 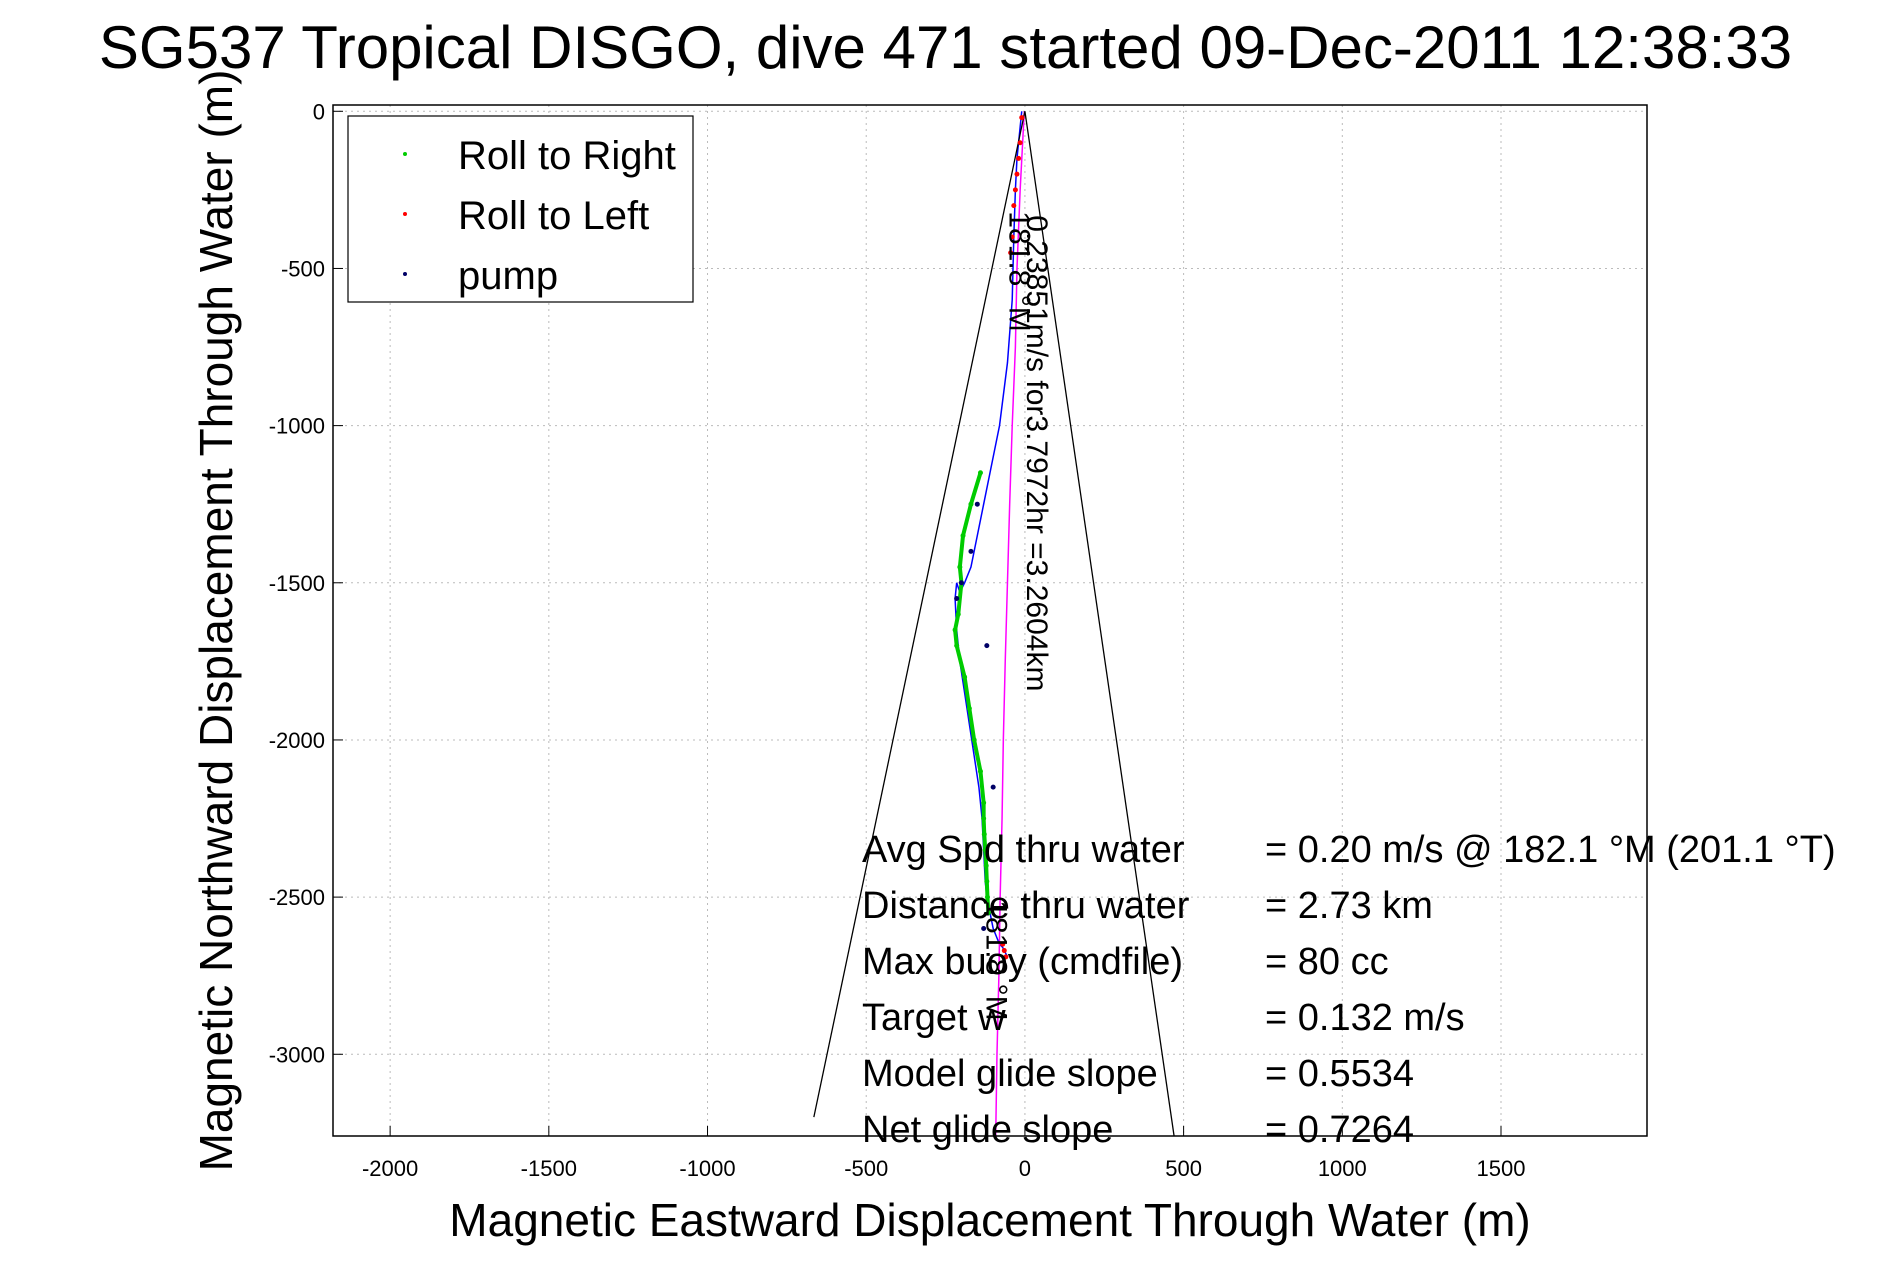 I want to click on legend-label: Roll to Left, so click(x=553, y=216).